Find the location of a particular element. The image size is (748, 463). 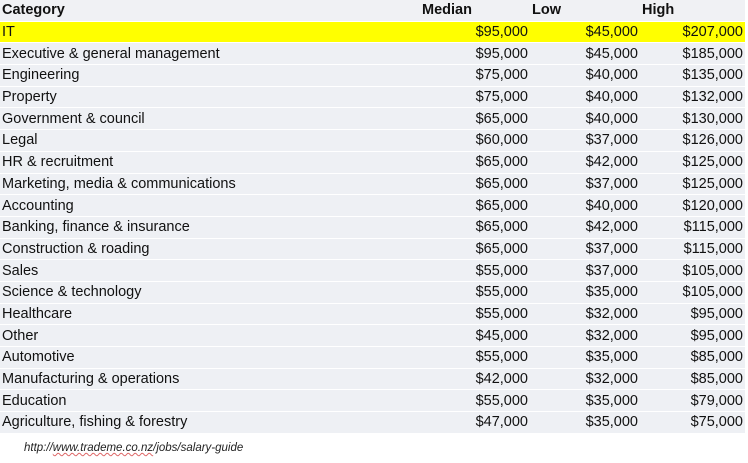

cell-category: HR & recruitment is located at coordinates (210, 162).